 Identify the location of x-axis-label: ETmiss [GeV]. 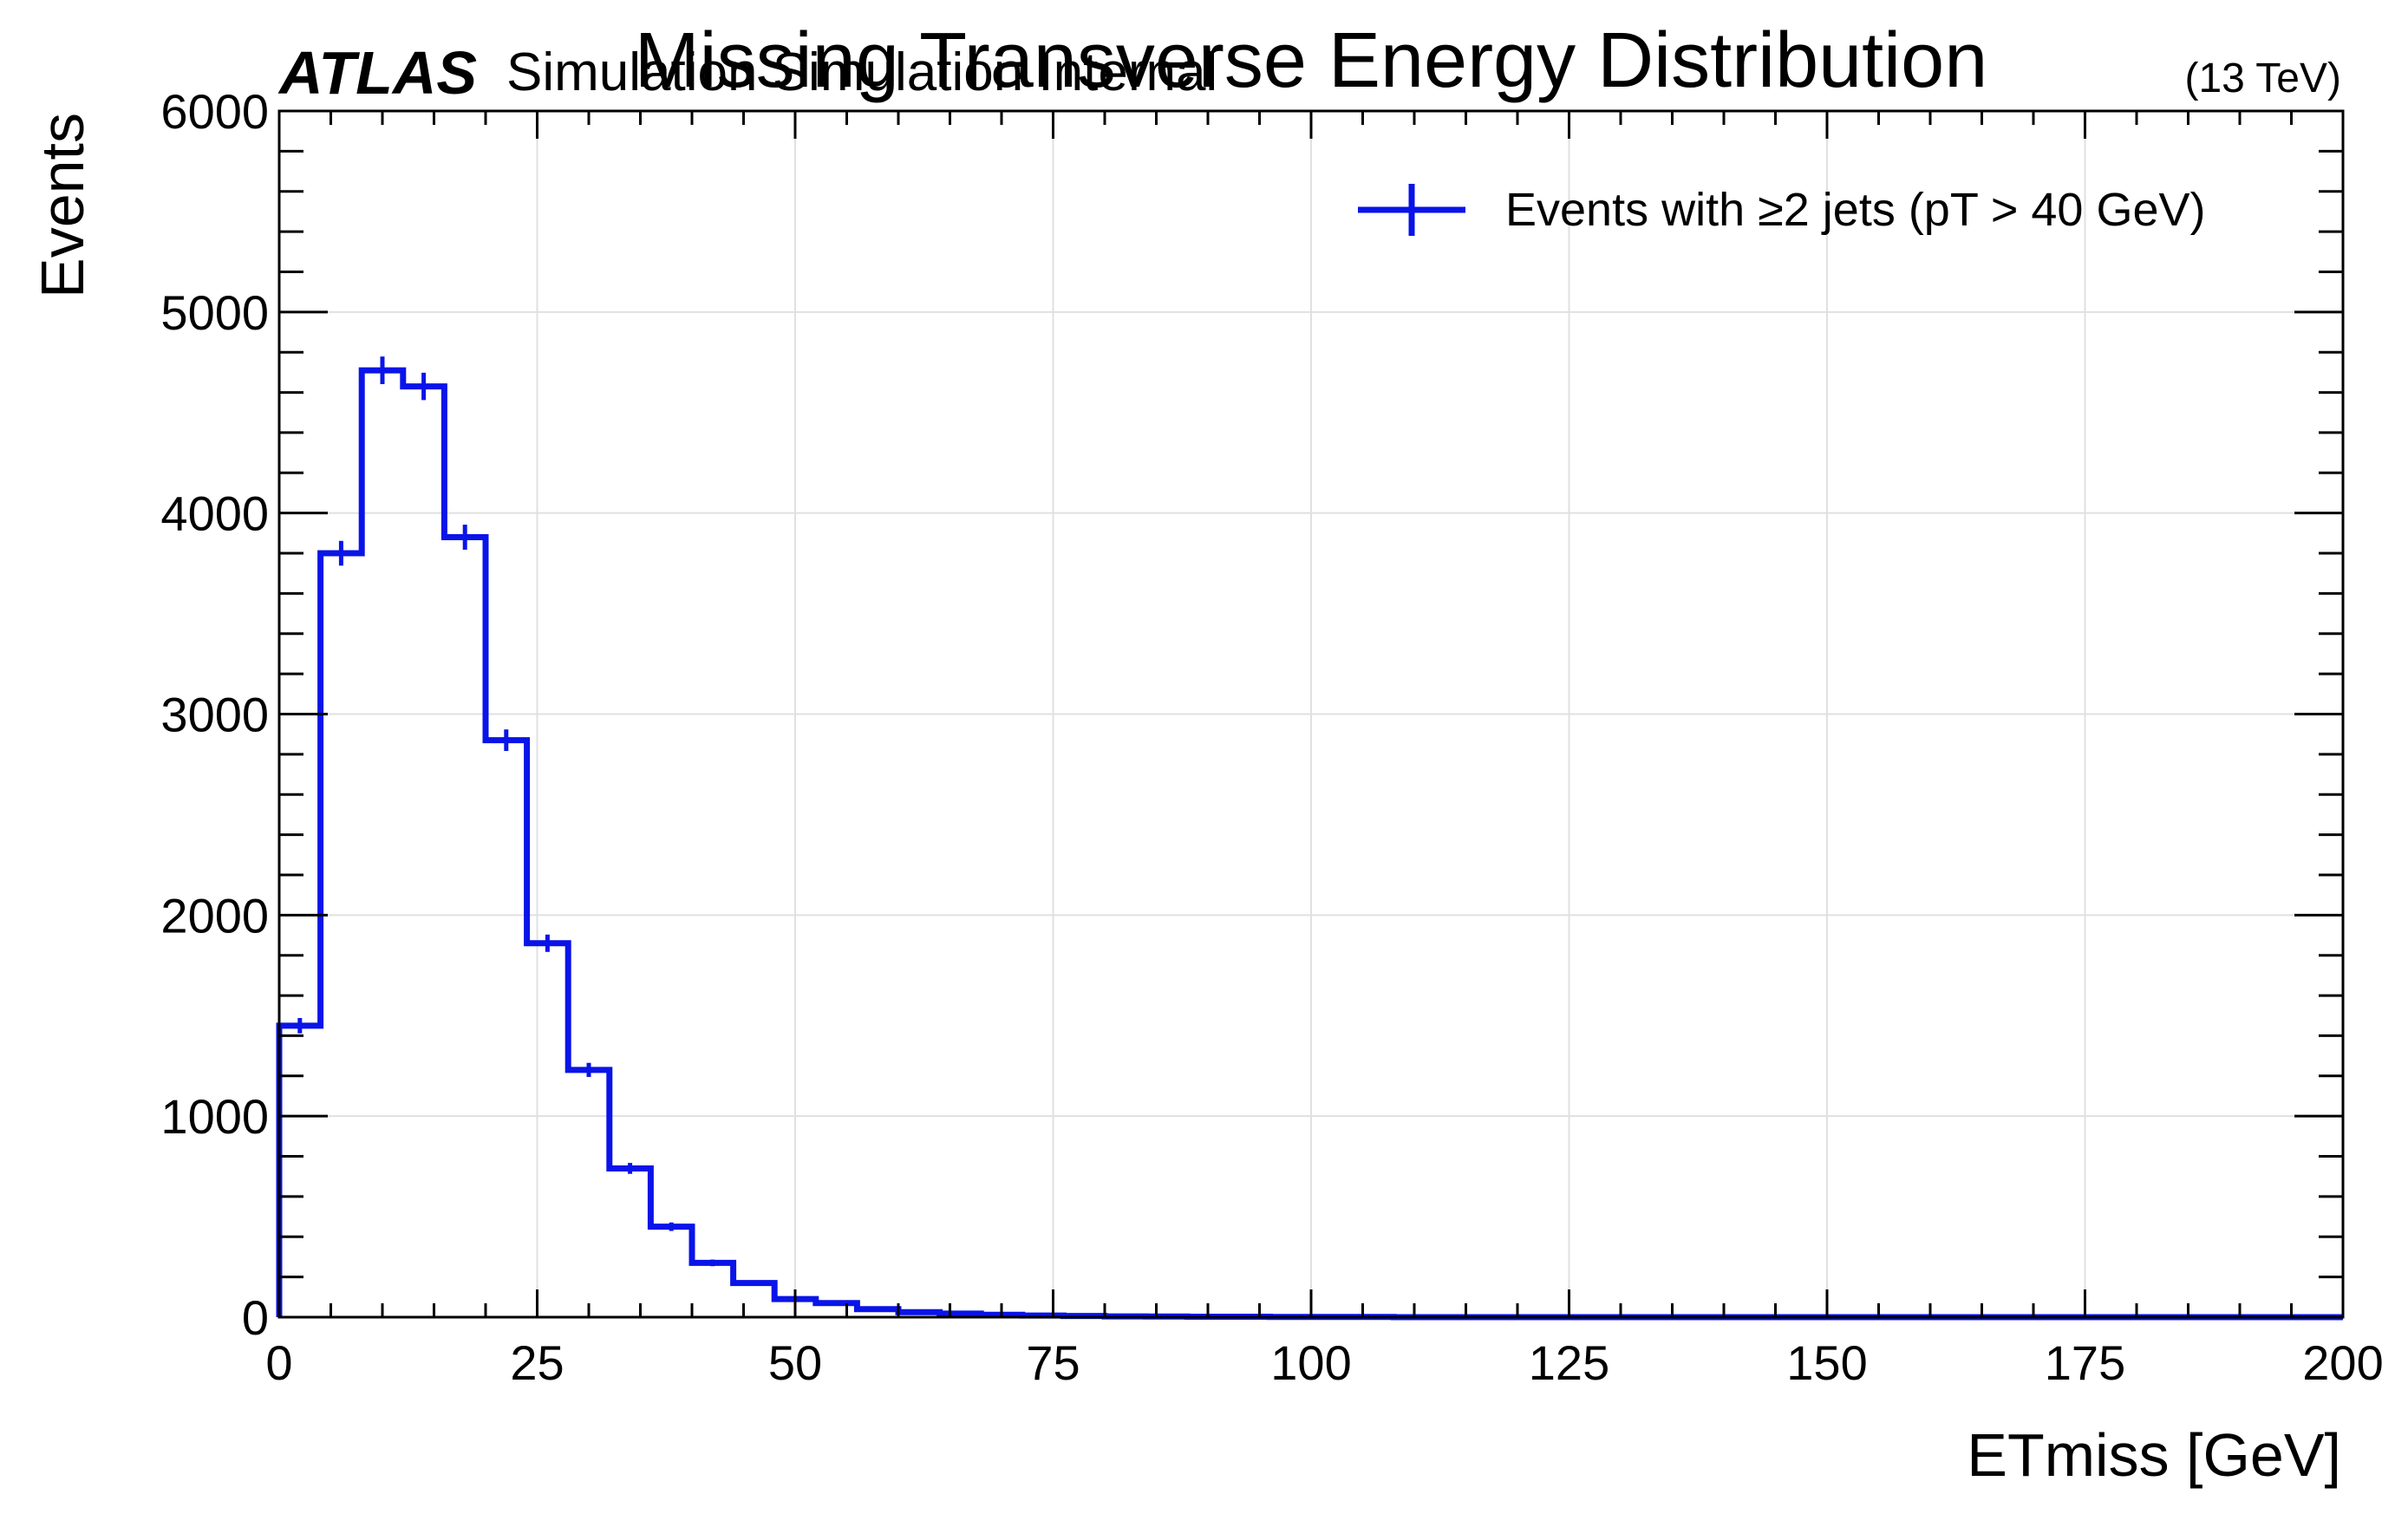
(2154, 1455).